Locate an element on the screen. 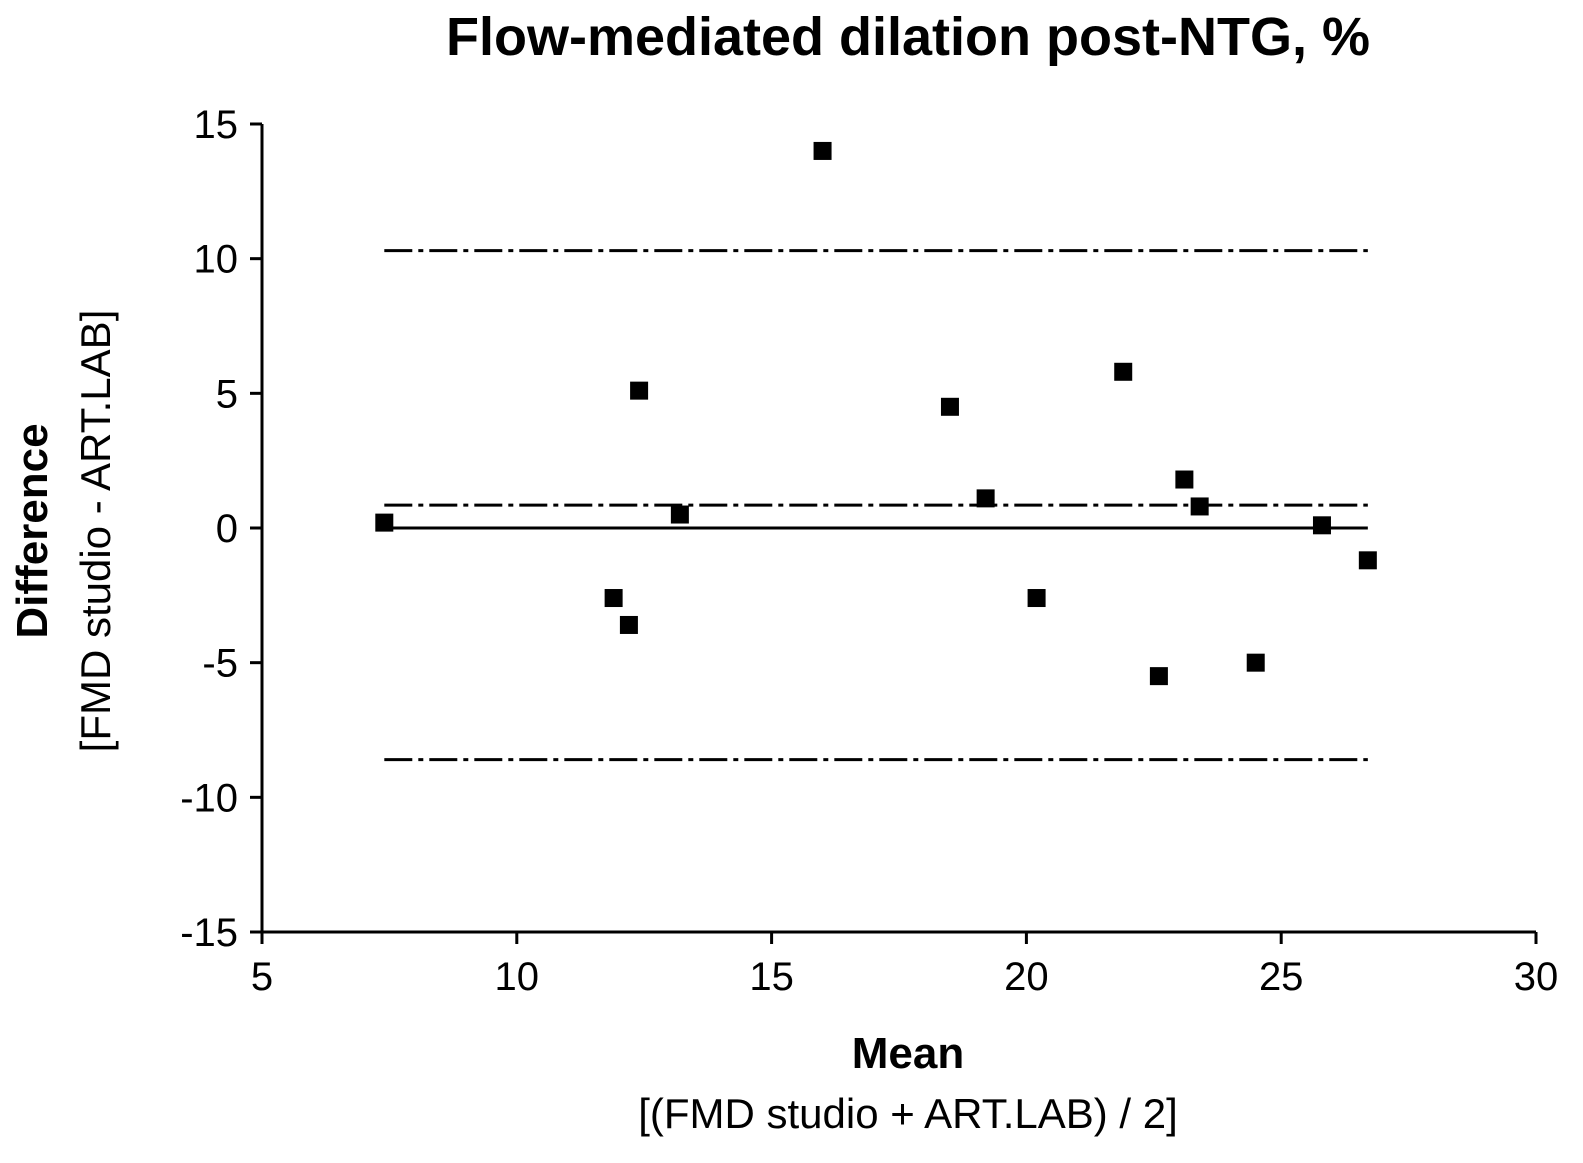  y-tick-label: 15 is located at coordinates (216, 125).